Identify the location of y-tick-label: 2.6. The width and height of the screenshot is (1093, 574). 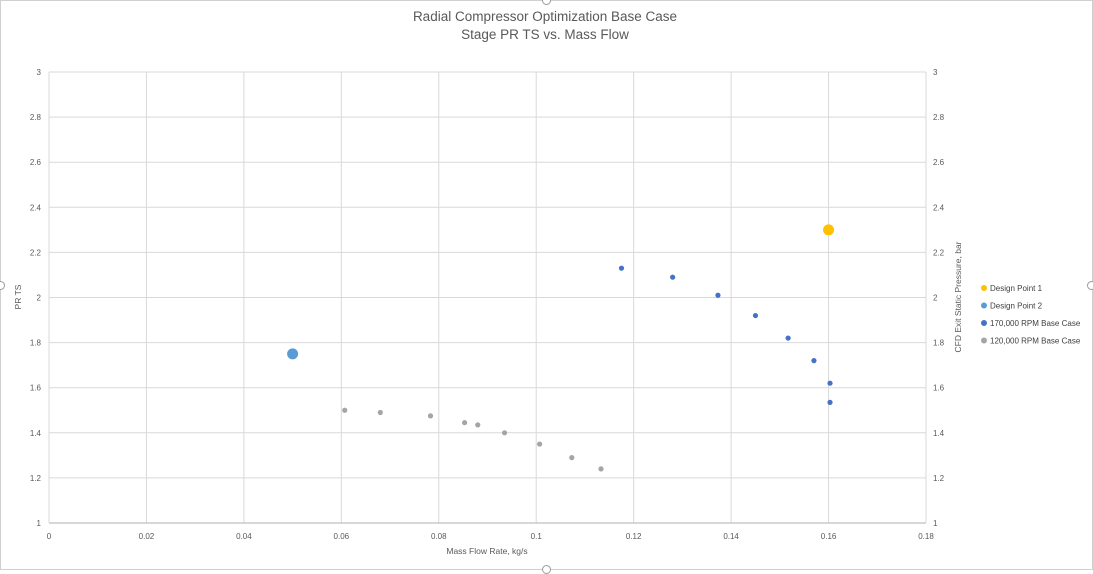
(36, 162).